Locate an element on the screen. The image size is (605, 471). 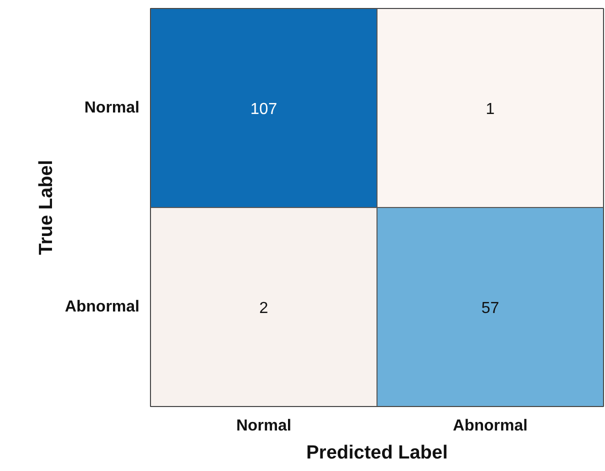
x-axis-title: Predicted Label is located at coordinates (377, 453).